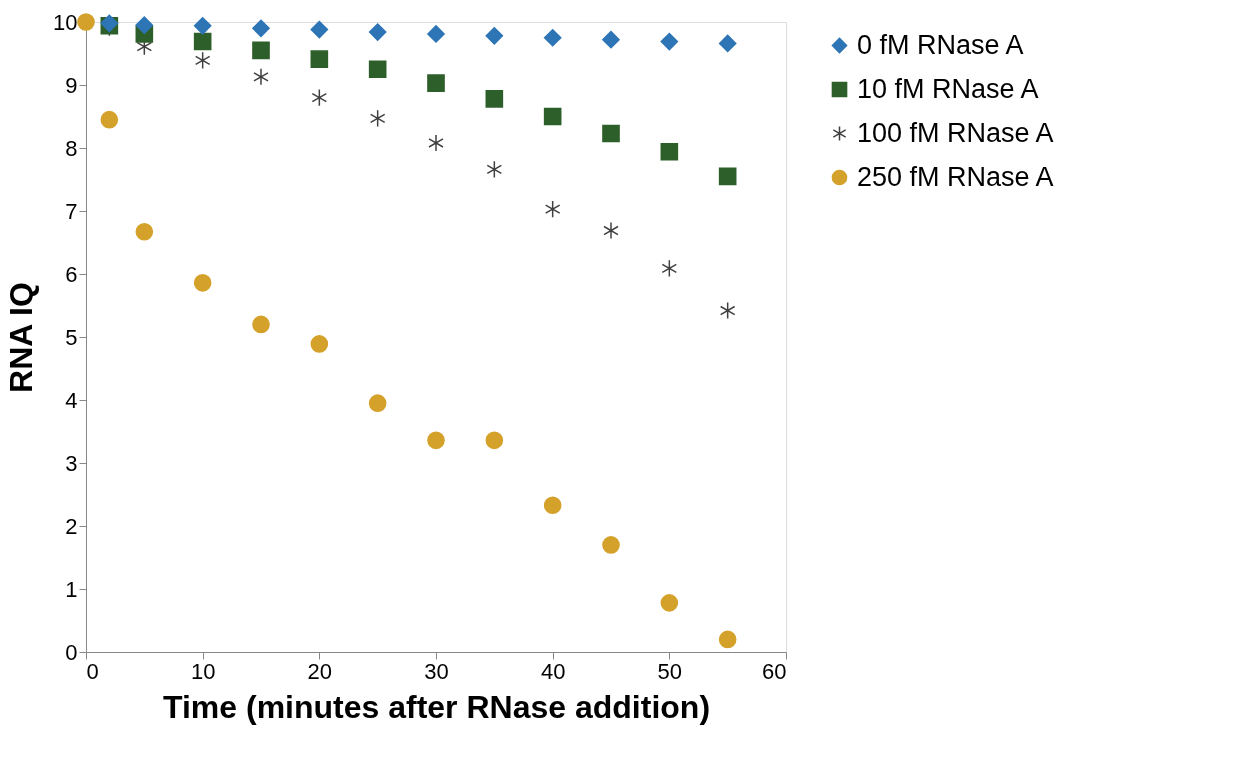 This screenshot has width=1234, height=765. Describe the element at coordinates (71, 526) in the screenshot. I see `y-tick-label: 2` at that location.